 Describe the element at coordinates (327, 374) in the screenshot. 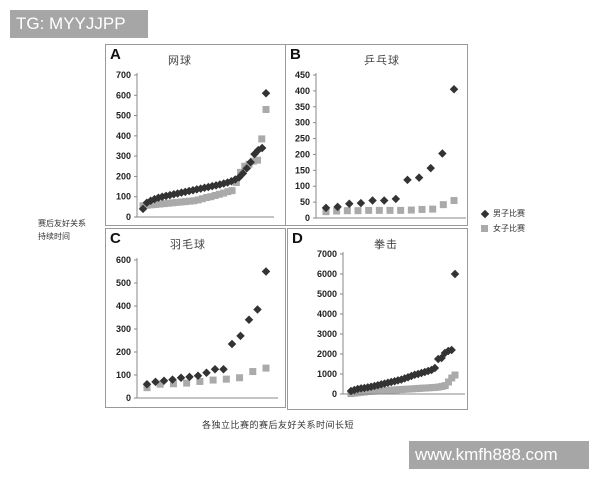

I see `y-tick-label: 1000` at that location.